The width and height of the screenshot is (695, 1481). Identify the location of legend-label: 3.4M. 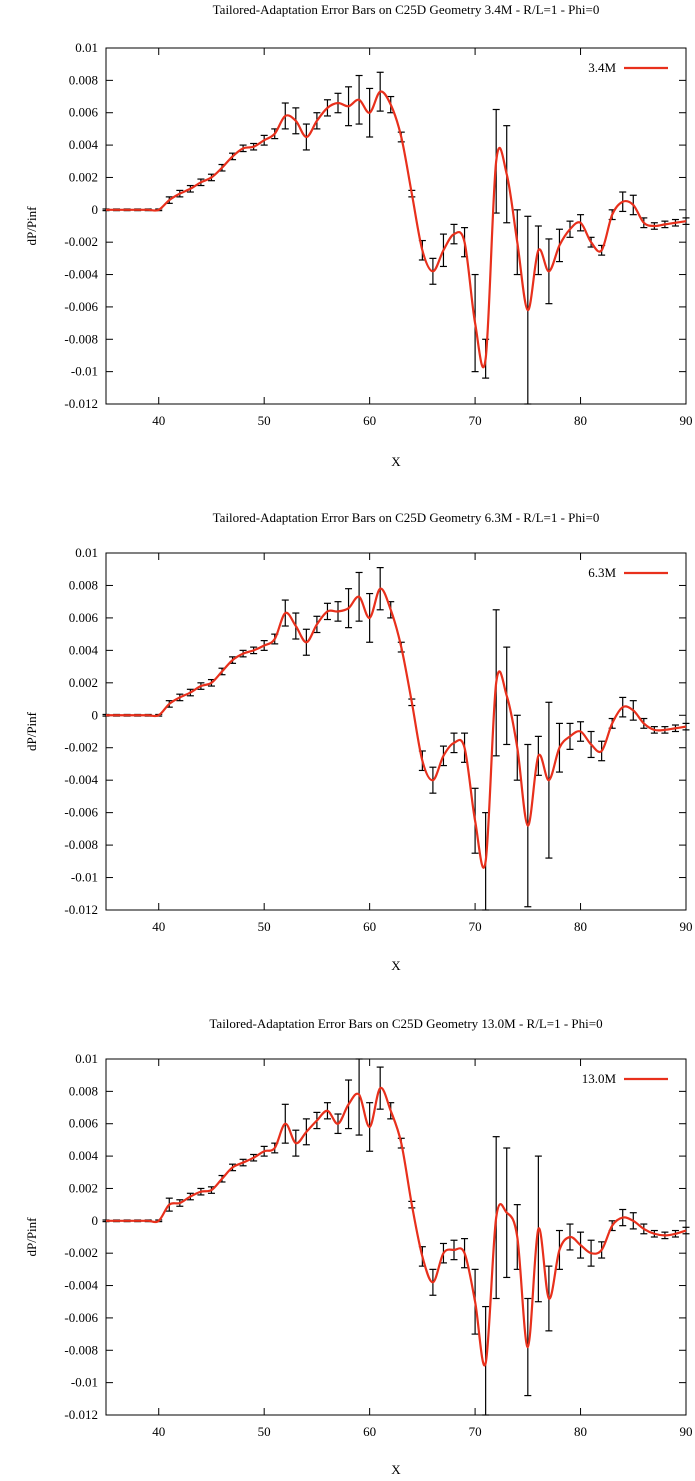
(602, 67).